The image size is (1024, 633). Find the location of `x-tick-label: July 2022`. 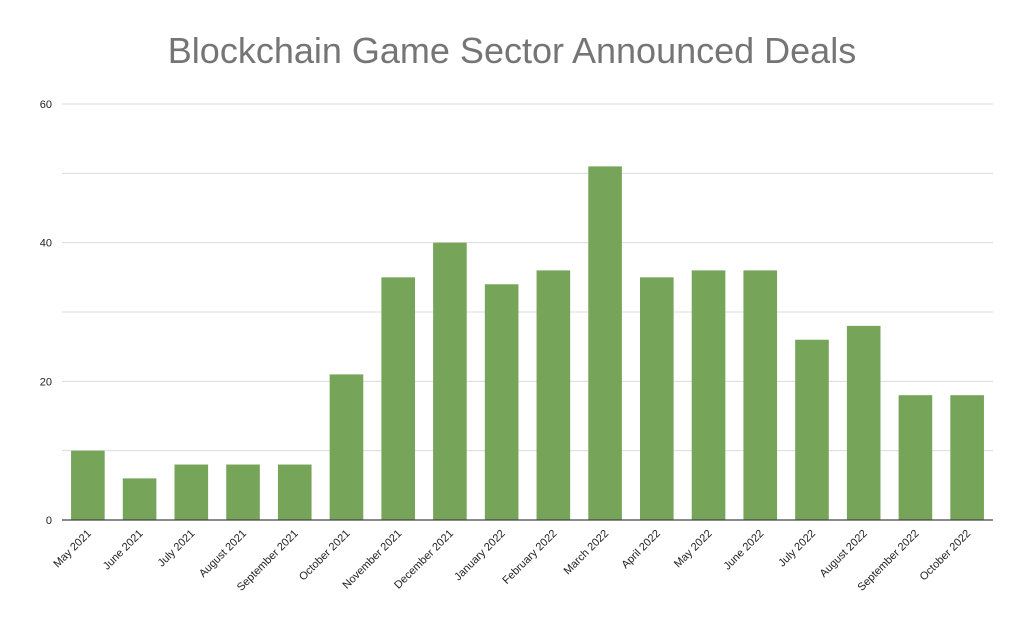

x-tick-label: July 2022 is located at coordinates (797, 549).